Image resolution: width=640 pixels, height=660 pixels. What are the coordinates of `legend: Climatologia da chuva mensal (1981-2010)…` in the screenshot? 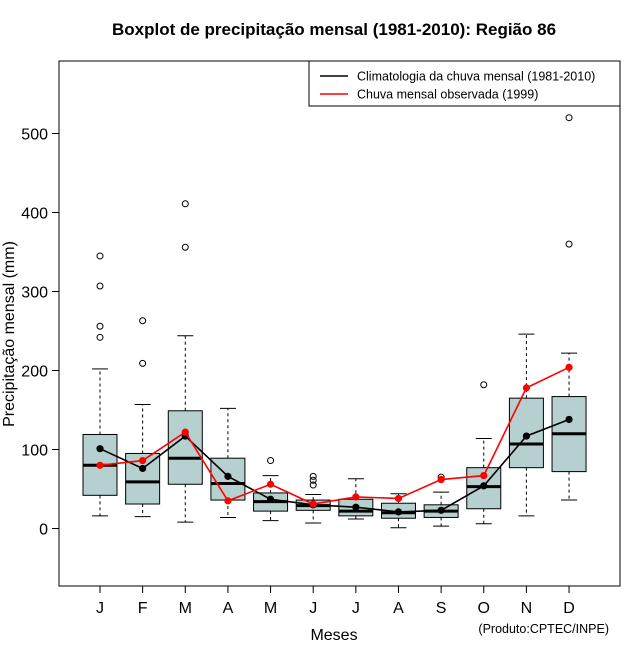 It's located at (464, 83).